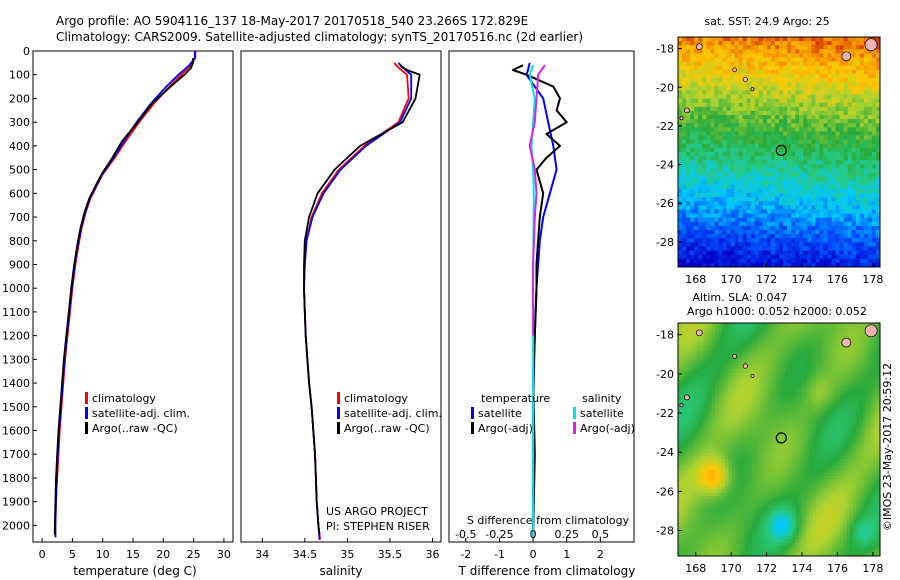 The width and height of the screenshot is (900, 580). What do you see at coordinates (19, 170) in the screenshot?
I see `y-tick-label: 500` at bounding box center [19, 170].